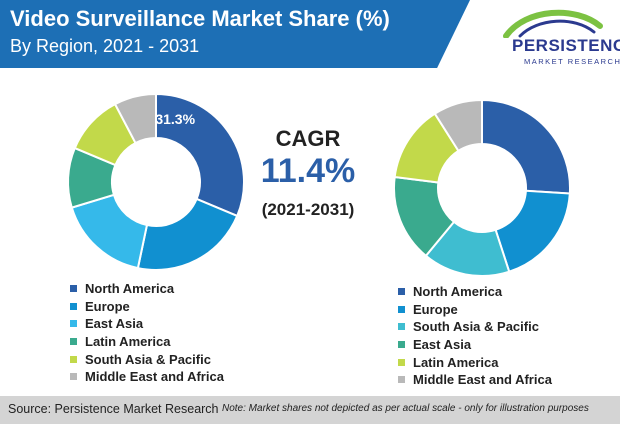 Image resolution: width=620 pixels, height=424 pixels. Describe the element at coordinates (572, 61) in the screenshot. I see `logo-tagline: MARKET RESEARCH` at that location.